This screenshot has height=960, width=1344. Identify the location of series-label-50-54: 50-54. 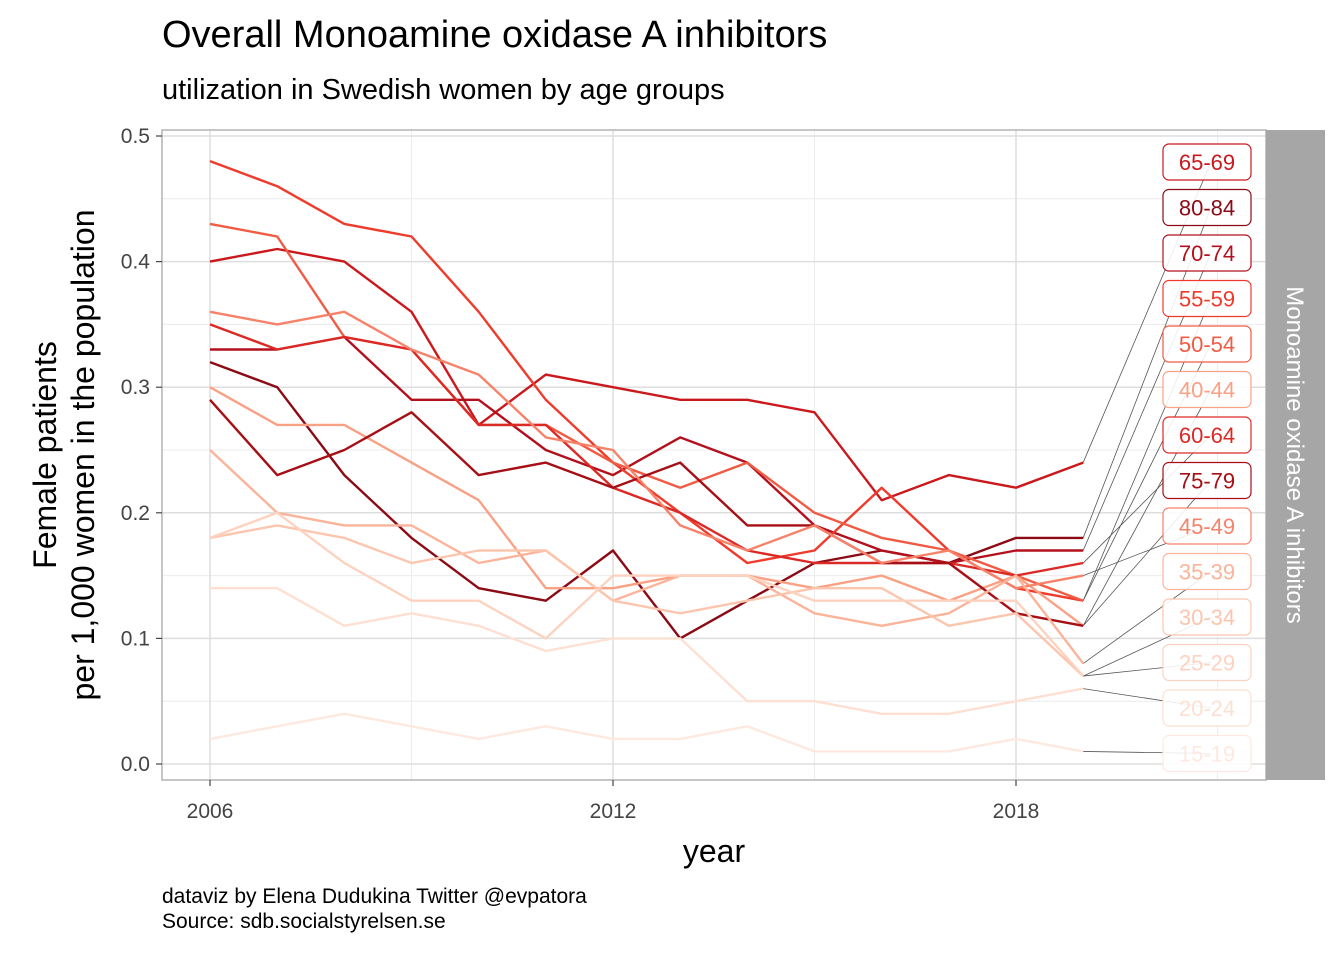
(1207, 344).